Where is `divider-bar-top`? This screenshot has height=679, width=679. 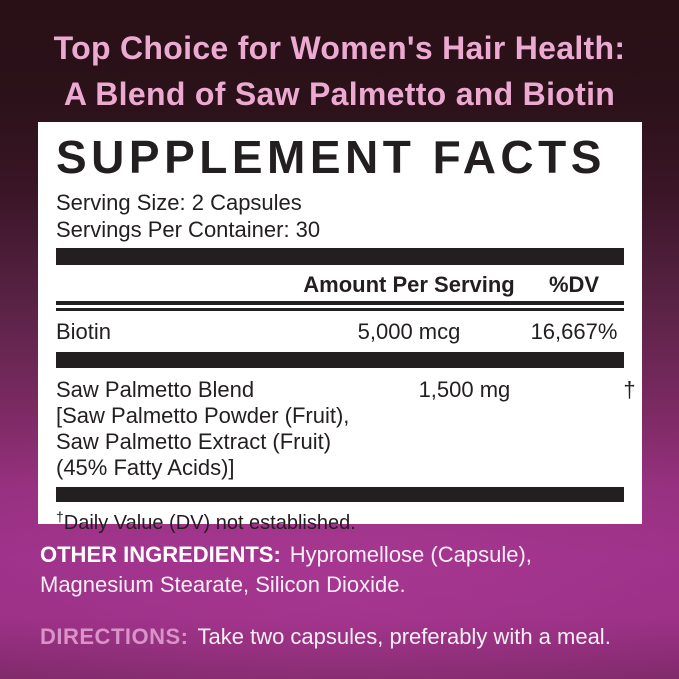 divider-bar-top is located at coordinates (340, 256).